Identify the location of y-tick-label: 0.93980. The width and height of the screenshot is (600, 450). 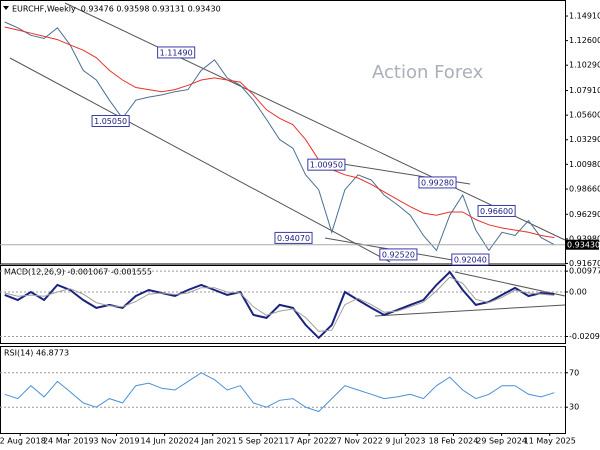
(584, 238).